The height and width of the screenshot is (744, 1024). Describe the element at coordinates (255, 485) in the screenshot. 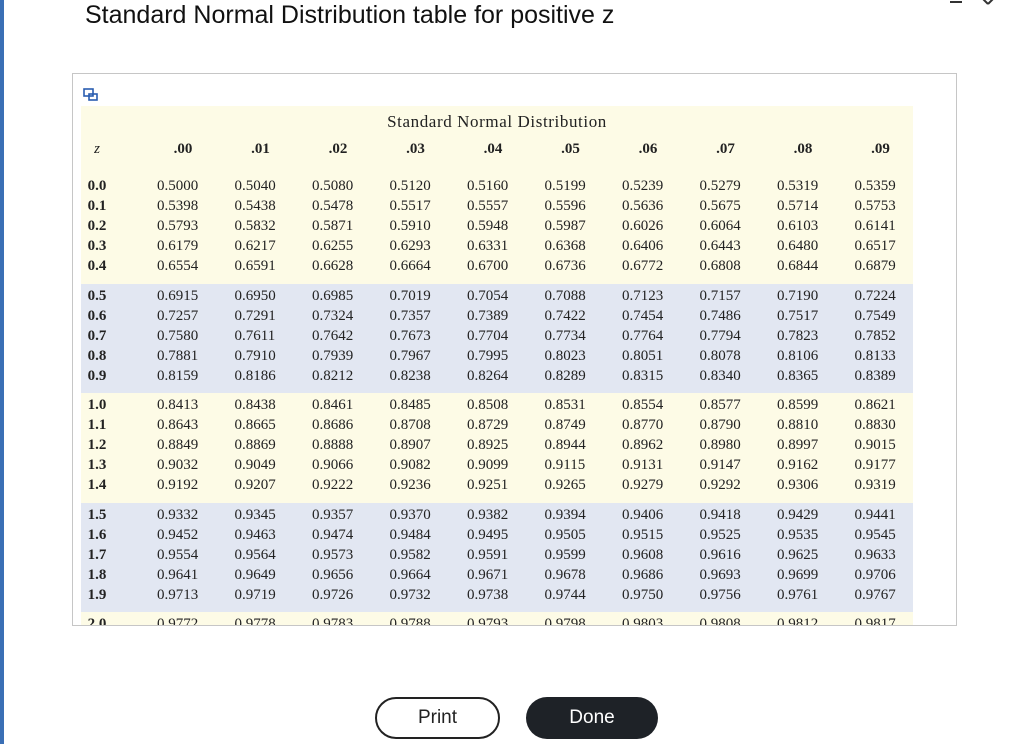

I see `probability-cell: 0.9207` at that location.